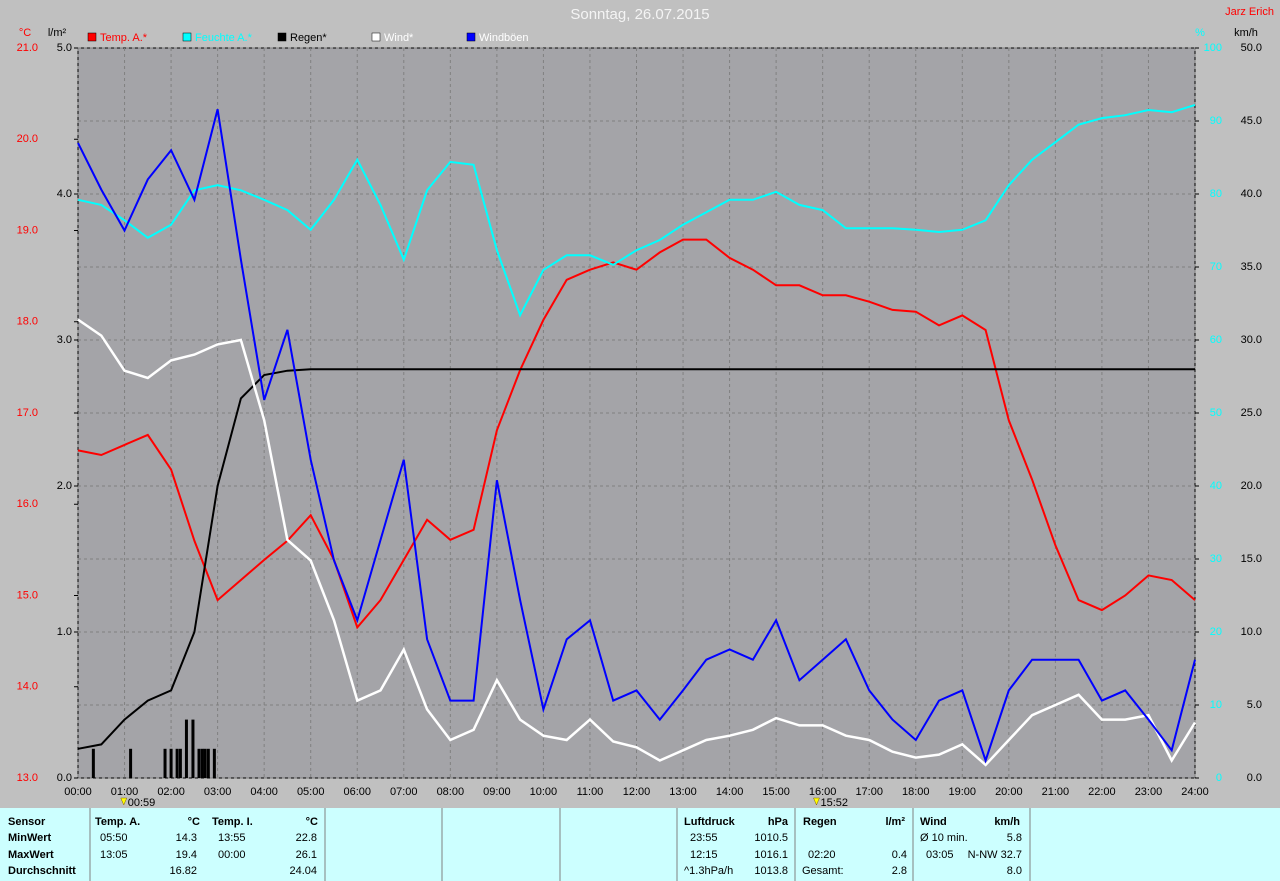 This screenshot has width=1280, height=881. What do you see at coordinates (822, 855) in the screenshot?
I see `table-cell: 02:20` at bounding box center [822, 855].